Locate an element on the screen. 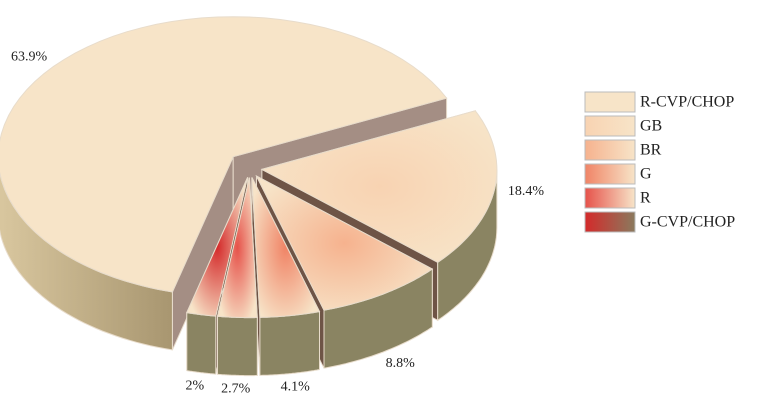 The height and width of the screenshot is (407, 772). legend: R-CVP/CHOP GB BR GR G-CVP/CHOP is located at coordinates (659, 162).